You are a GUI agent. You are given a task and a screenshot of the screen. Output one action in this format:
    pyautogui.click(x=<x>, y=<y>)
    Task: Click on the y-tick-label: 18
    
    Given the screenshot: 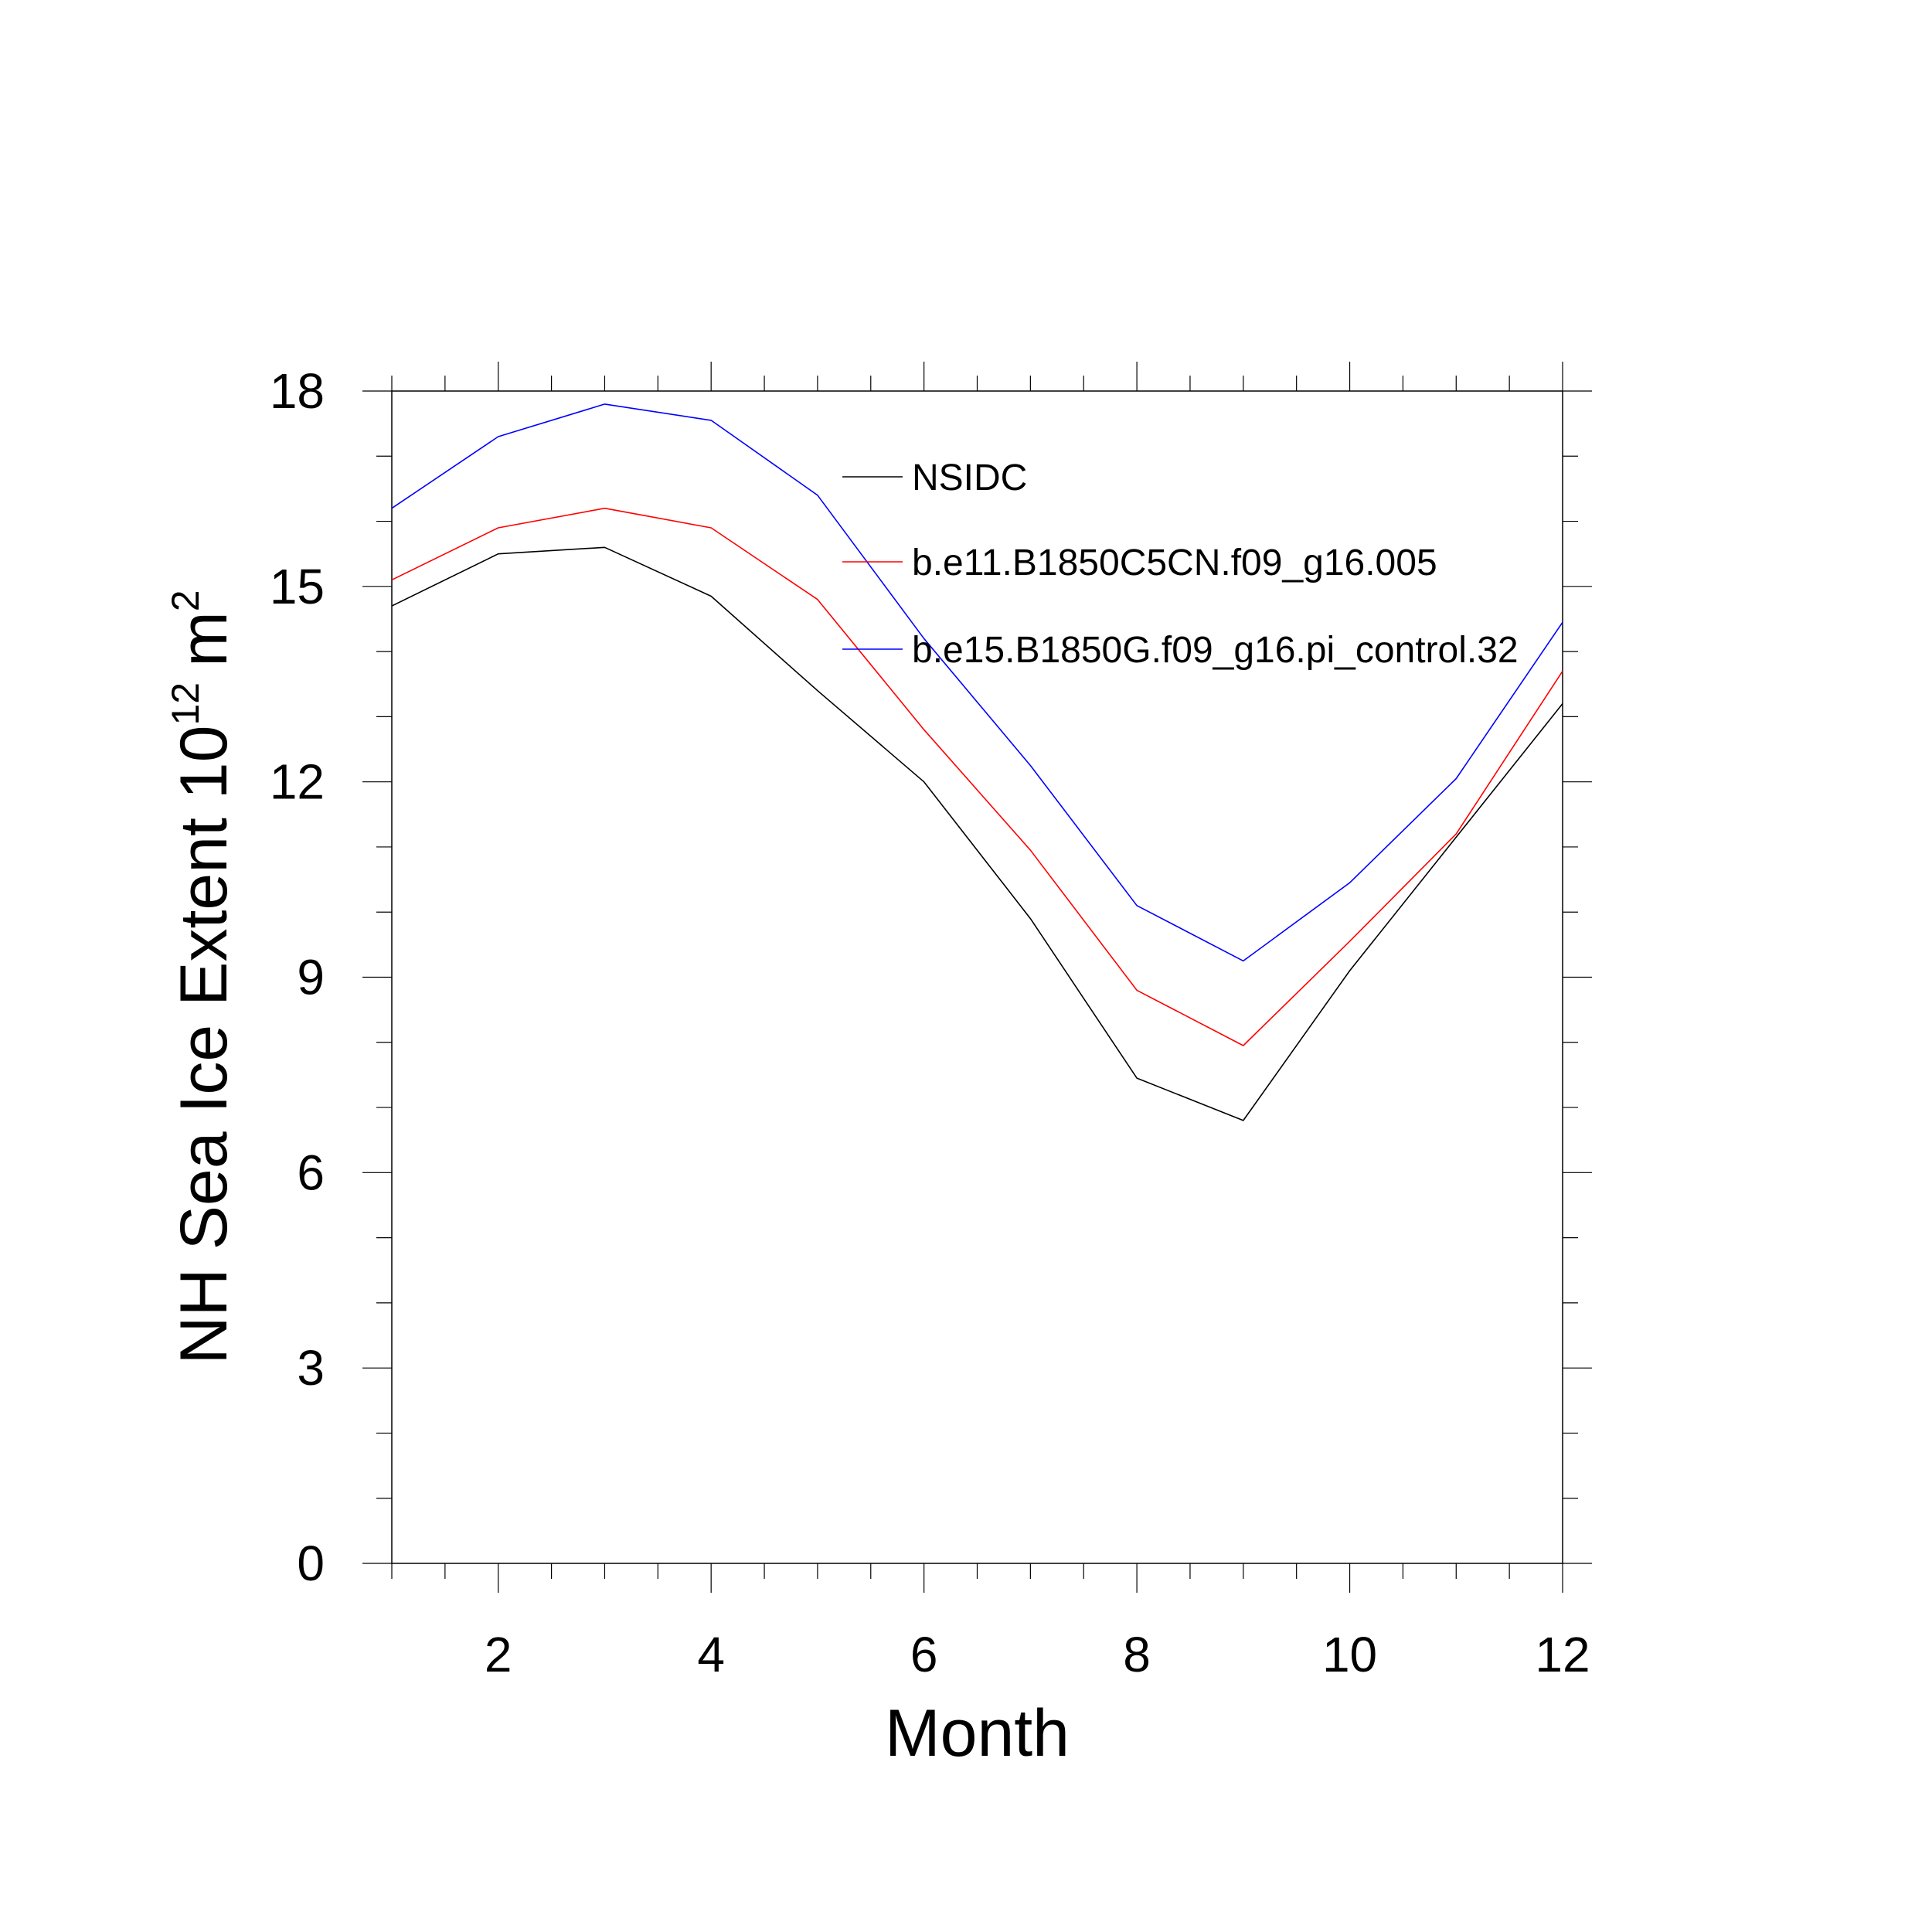 What is the action you would take?
    pyautogui.click(x=298, y=391)
    